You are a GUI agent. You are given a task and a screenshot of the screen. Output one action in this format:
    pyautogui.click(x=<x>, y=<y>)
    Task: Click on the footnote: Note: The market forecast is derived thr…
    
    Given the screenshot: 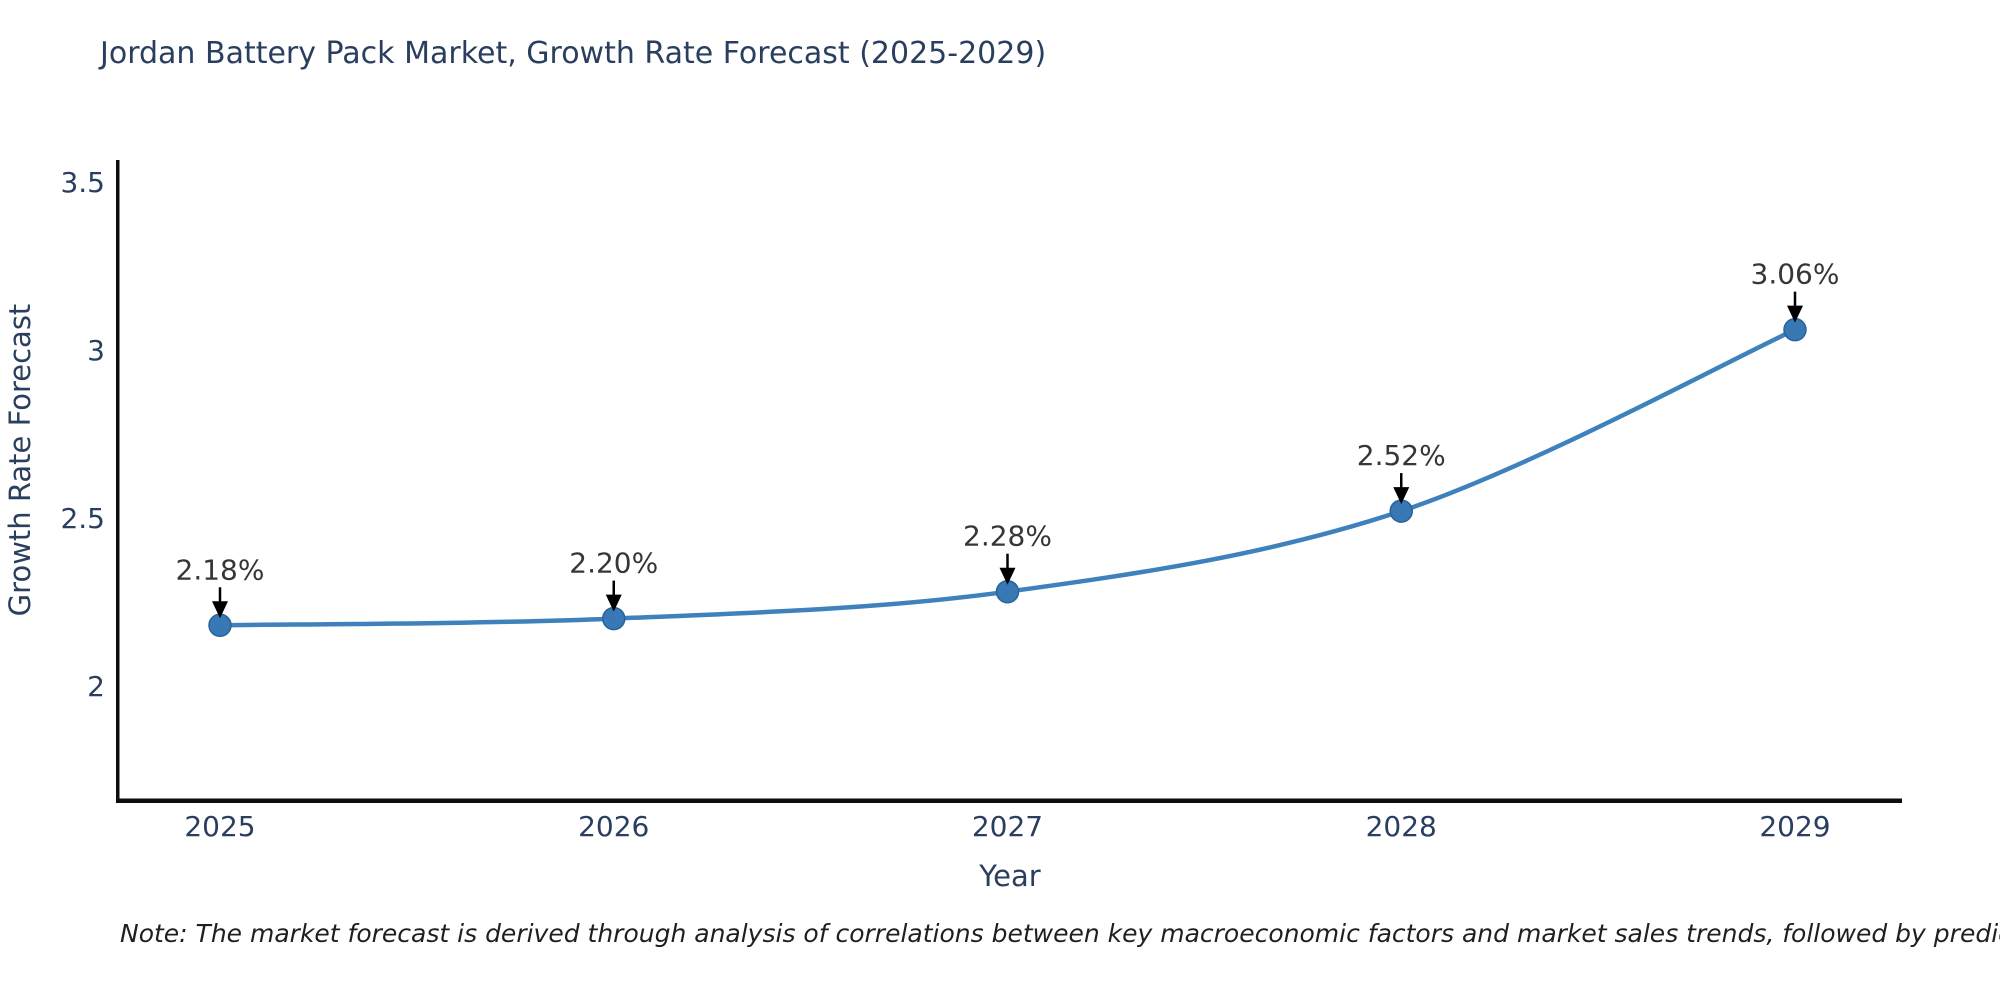 What is the action you would take?
    pyautogui.click(x=1060, y=933)
    